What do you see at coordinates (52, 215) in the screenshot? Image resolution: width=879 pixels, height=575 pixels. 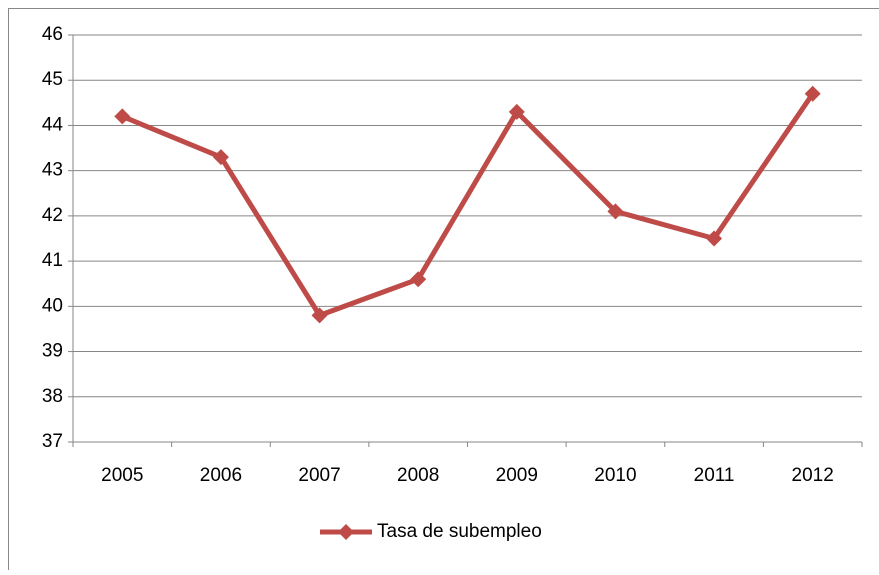 I see `y-tick-label: 42` at bounding box center [52, 215].